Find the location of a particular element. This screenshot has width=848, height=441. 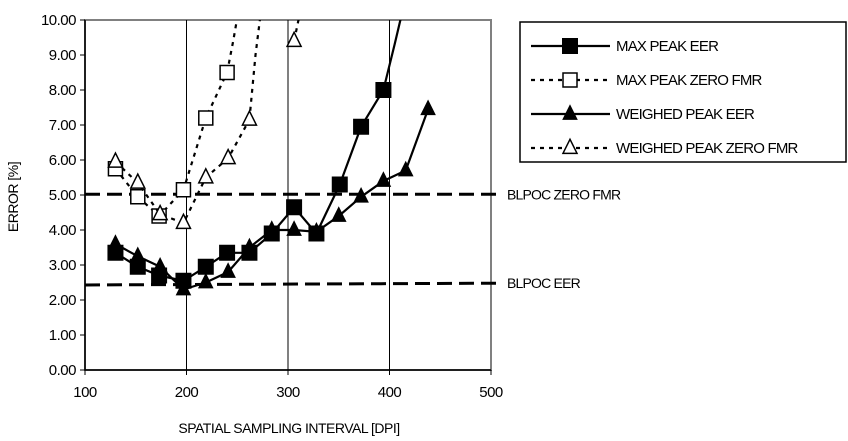

series-weighed-peak-zero-fmr is located at coordinates (205, 125).